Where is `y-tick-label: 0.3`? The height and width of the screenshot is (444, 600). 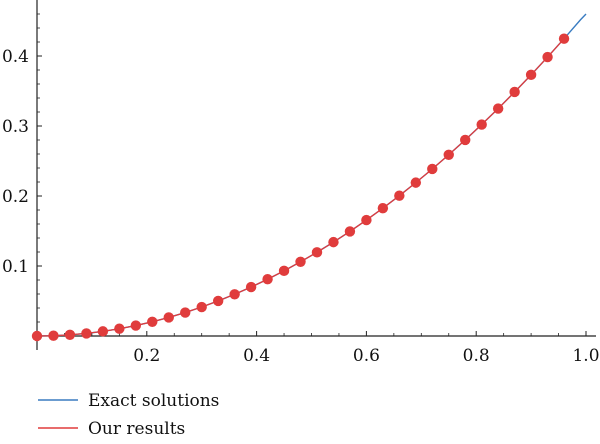 y-tick-label: 0.3 is located at coordinates (15, 127).